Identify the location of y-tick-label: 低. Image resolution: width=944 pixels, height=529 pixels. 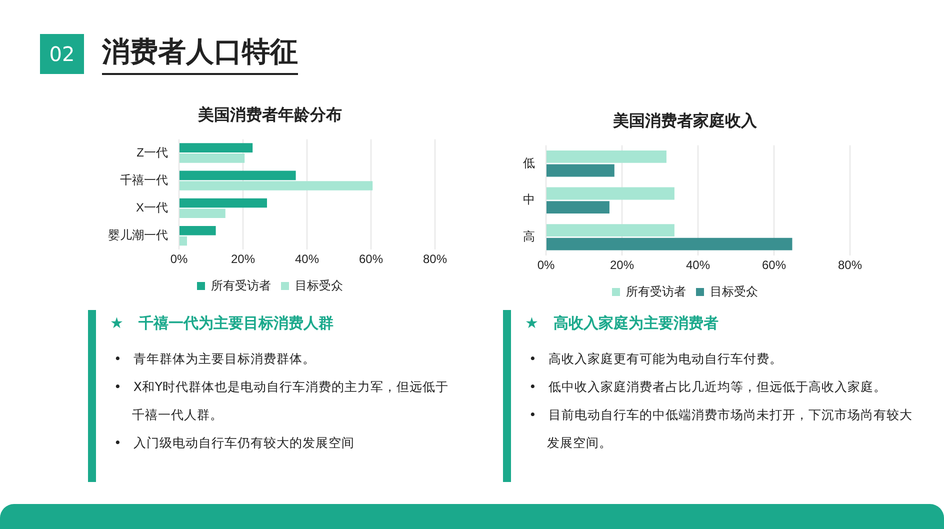
(529, 163).